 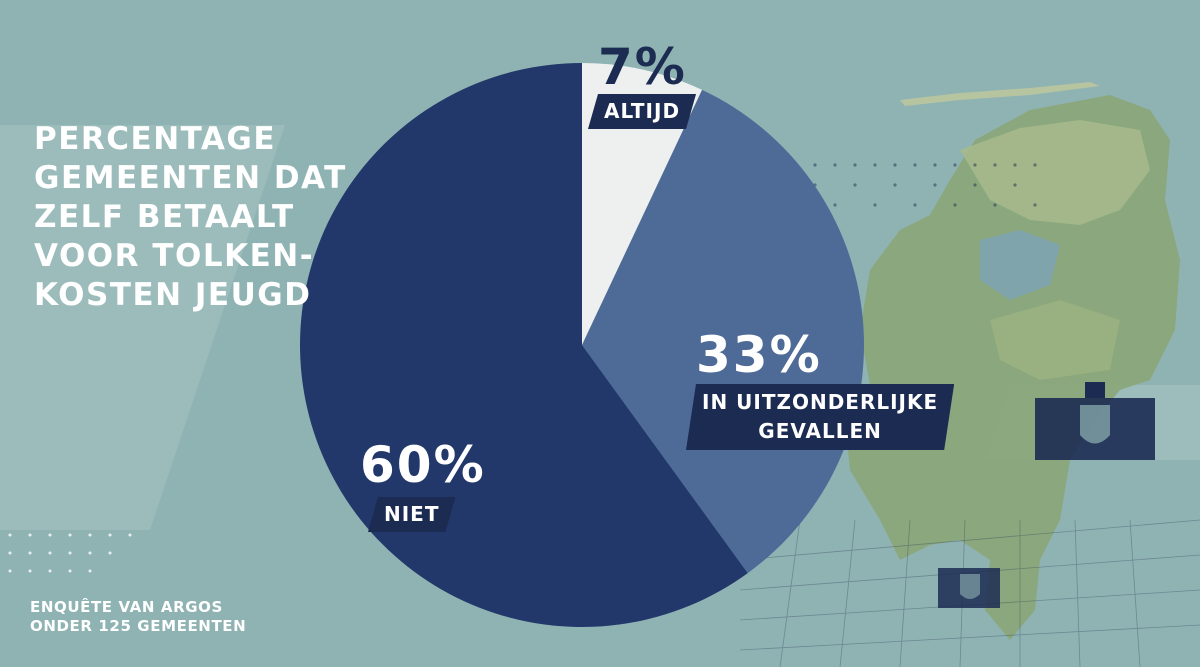 I want to click on label-uitzonderlijk-text: IN UITZONDERLIJKE GEVALLEN, so click(x=820, y=417).